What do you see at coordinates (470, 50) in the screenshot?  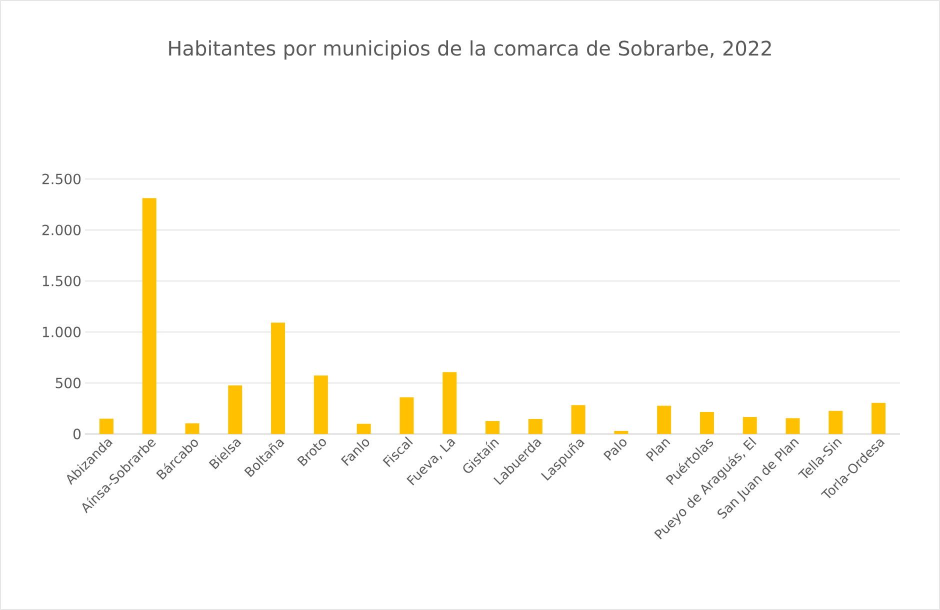 I see `chart-title: Habitantes por municipios de la comarca de Sobrarbe, 2022` at bounding box center [470, 50].